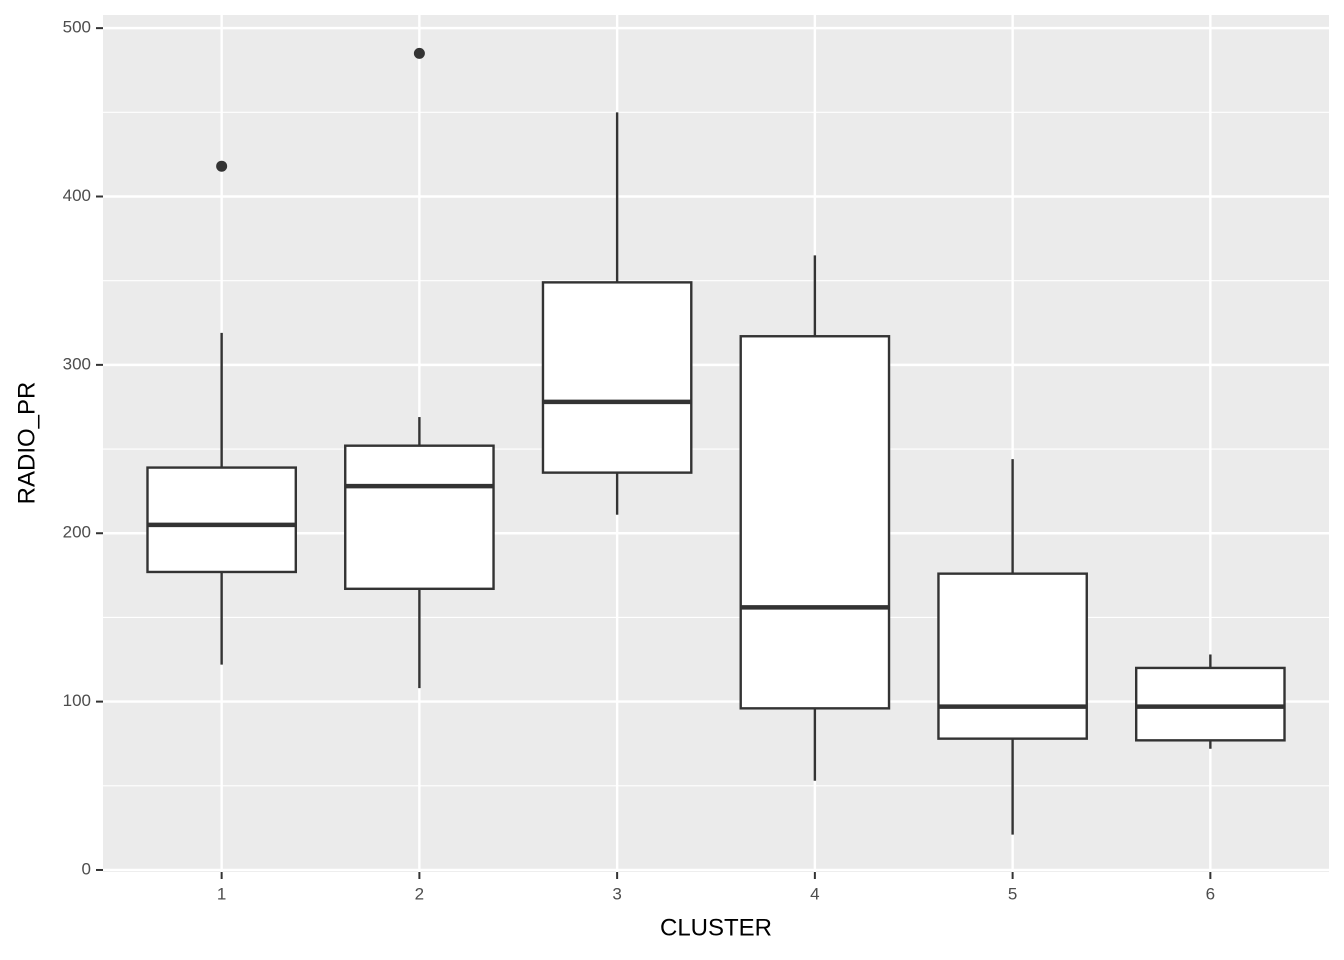  What do you see at coordinates (1012, 893) in the screenshot?
I see `x-tick-label: 5` at bounding box center [1012, 893].